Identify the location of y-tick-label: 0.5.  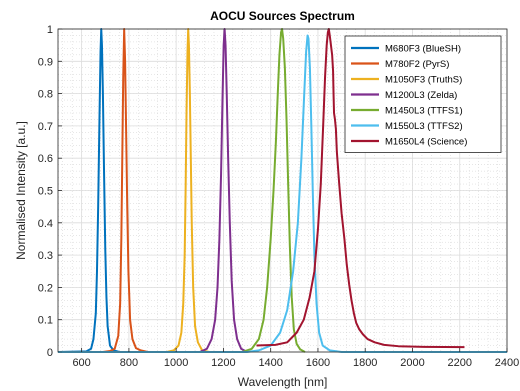
(45, 192).